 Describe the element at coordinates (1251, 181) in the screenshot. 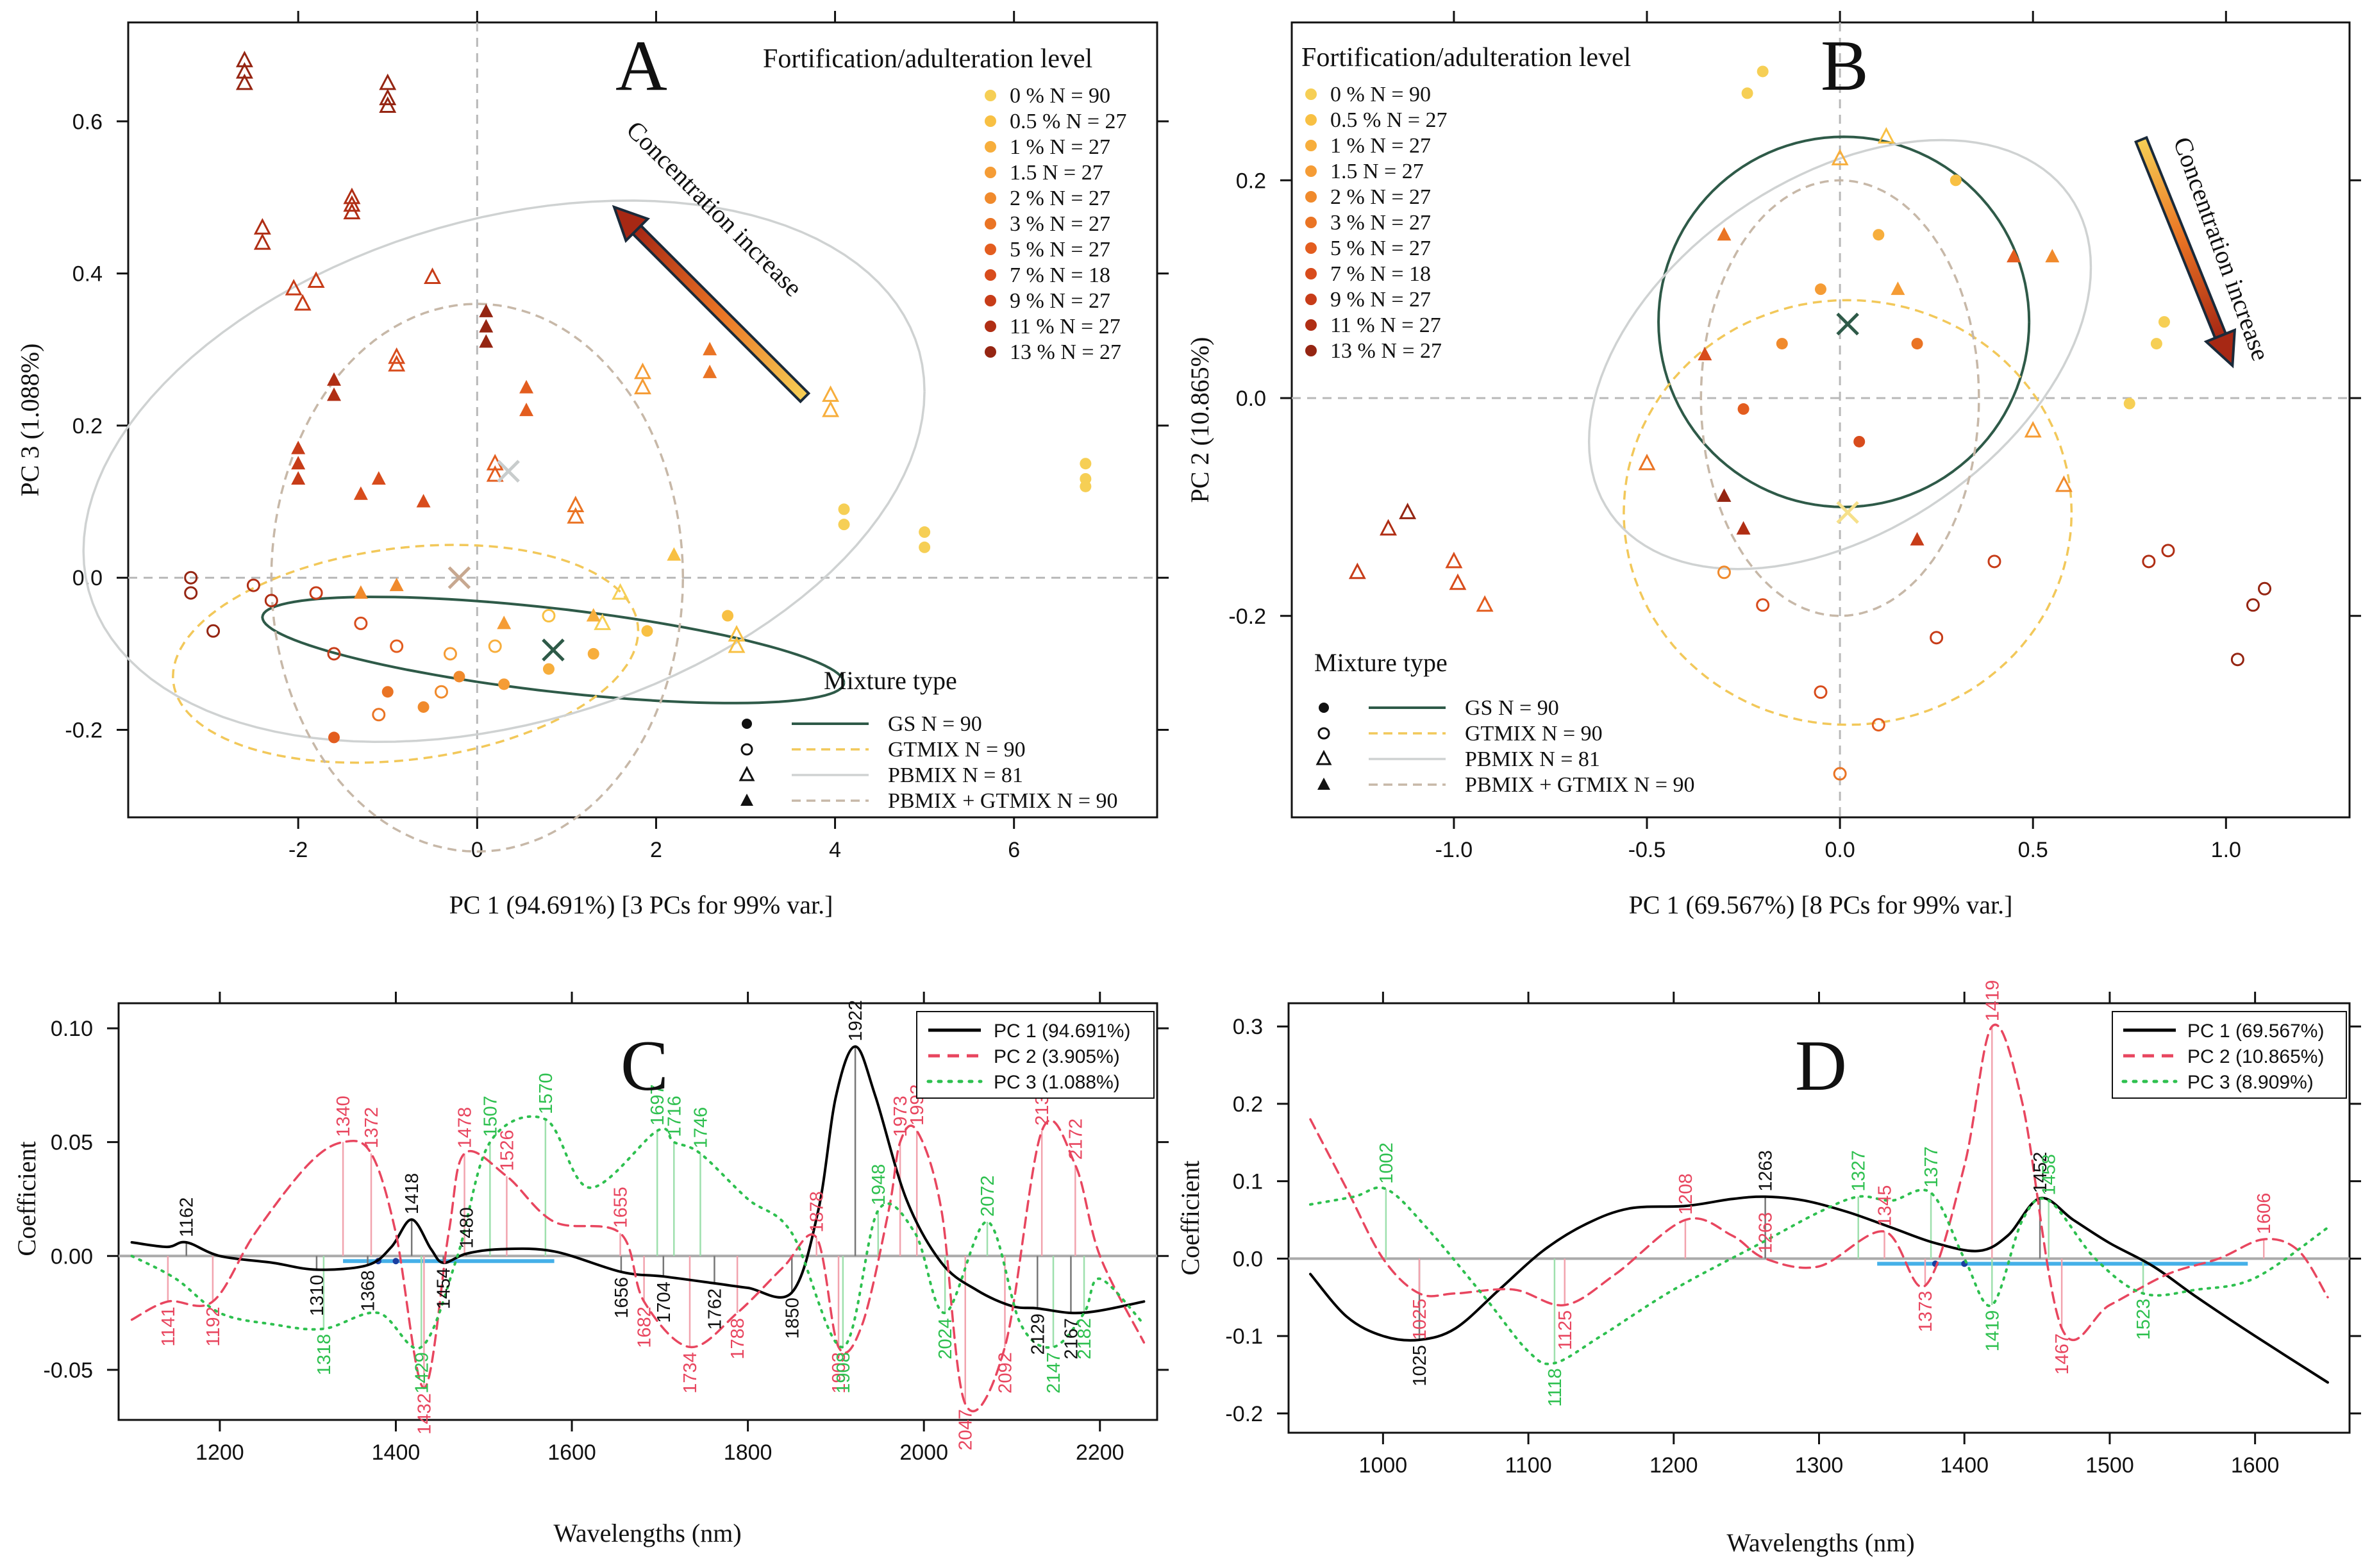

I see `panel-b-ytick-label: 0.2` at that location.